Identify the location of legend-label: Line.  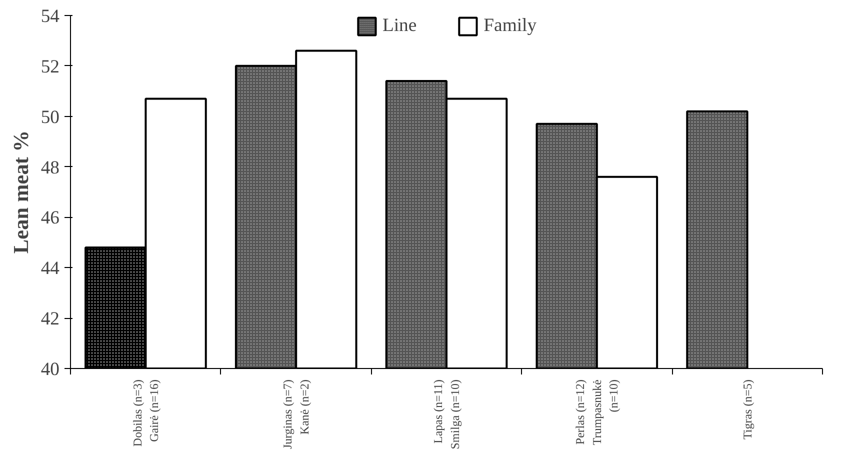
(399, 26).